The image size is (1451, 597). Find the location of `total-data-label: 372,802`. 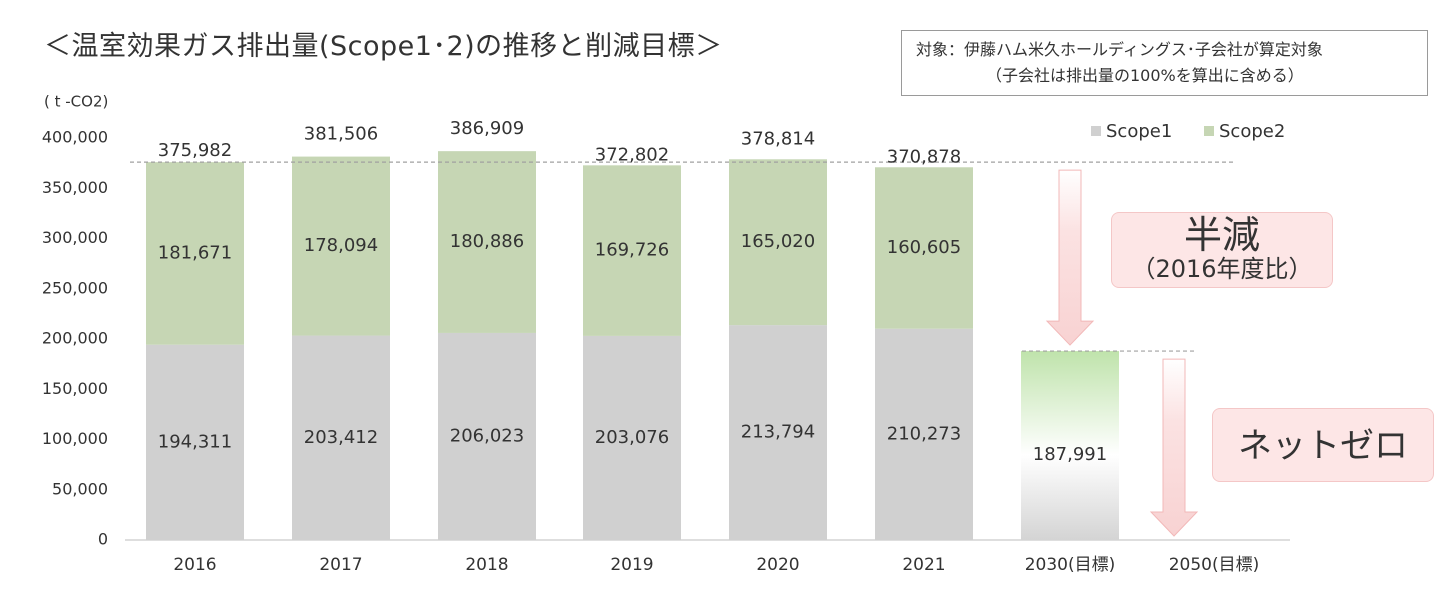

total-data-label: 372,802 is located at coordinates (632, 154).